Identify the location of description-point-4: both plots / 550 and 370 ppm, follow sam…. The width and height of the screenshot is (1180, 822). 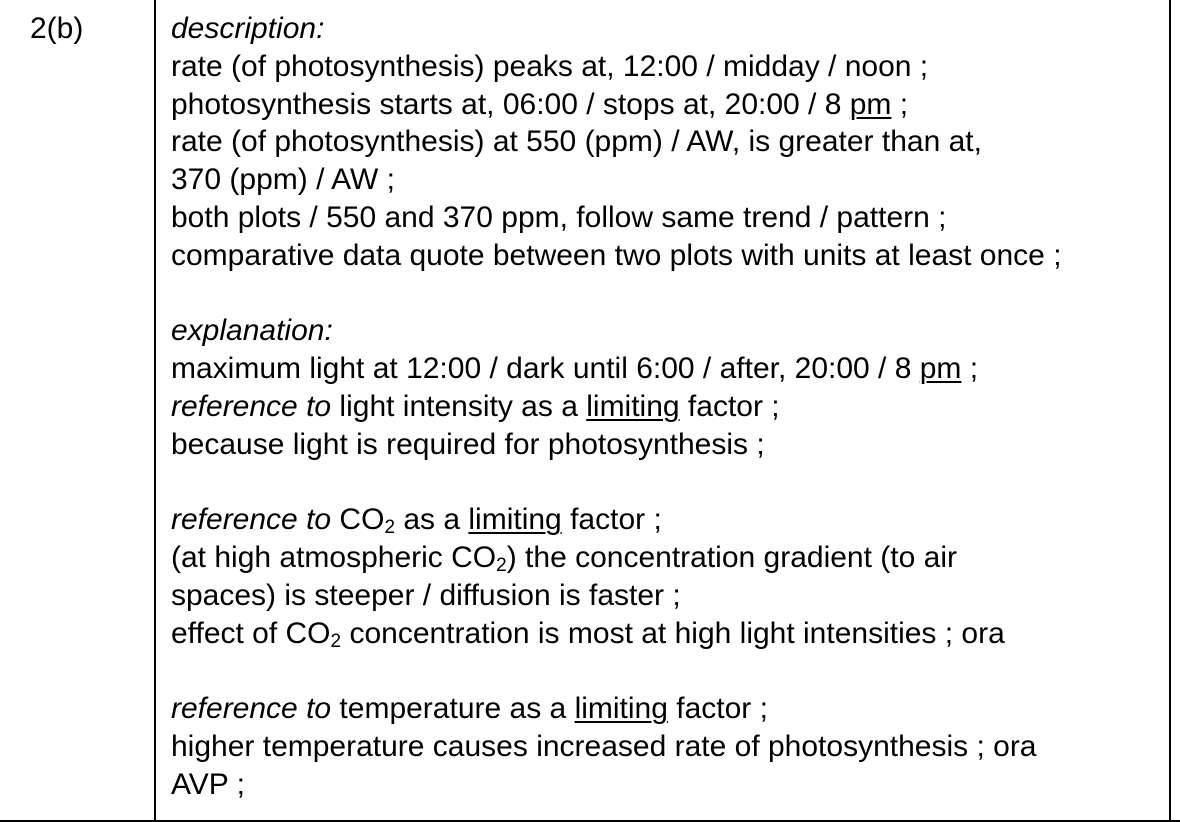
(559, 217).